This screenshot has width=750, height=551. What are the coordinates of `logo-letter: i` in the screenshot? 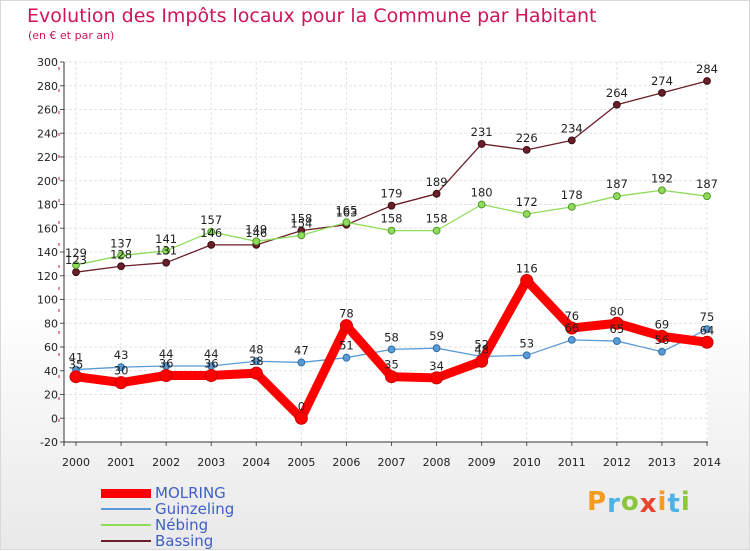 It's located at (685, 502).